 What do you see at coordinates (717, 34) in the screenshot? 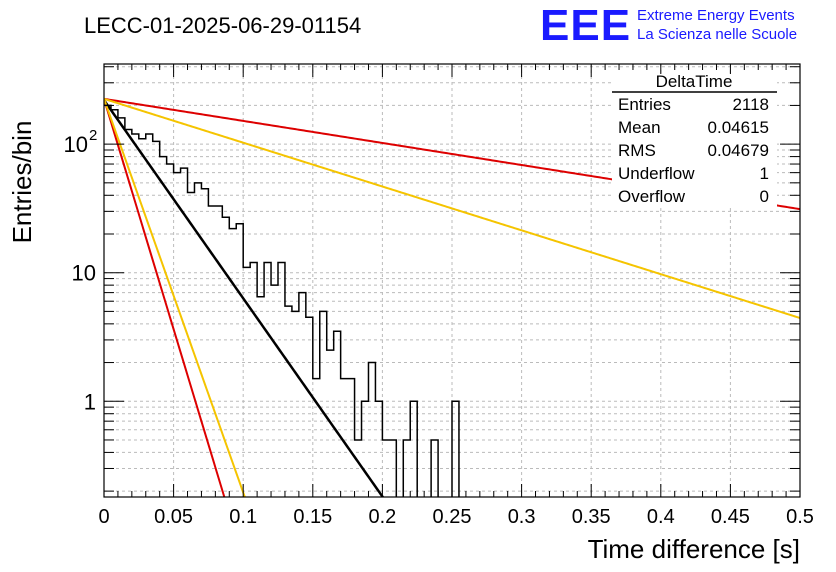
I see `logo-line2: La Scienza nelle Scuole` at bounding box center [717, 34].